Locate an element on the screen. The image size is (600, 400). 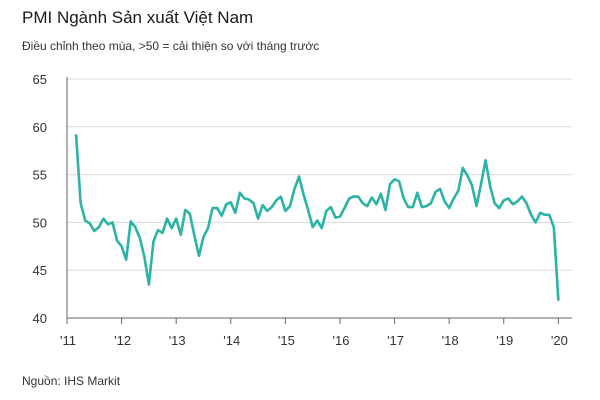
x-tick-label-2012: '12 is located at coordinates (122, 340).